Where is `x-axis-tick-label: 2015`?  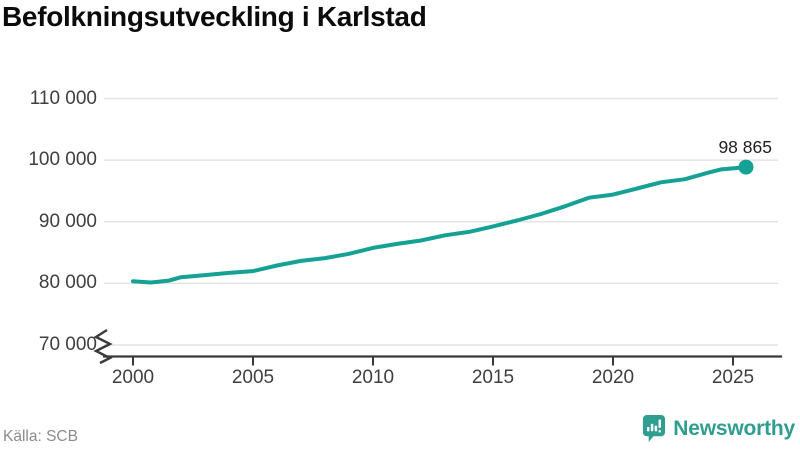
x-axis-tick-label: 2015 is located at coordinates (493, 377).